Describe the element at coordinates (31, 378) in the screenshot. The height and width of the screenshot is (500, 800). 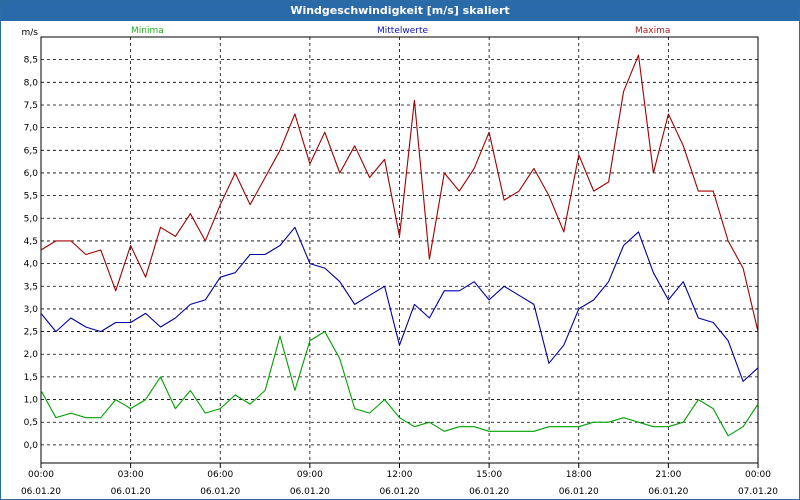
I see `y-tick-label: 1,5` at that location.